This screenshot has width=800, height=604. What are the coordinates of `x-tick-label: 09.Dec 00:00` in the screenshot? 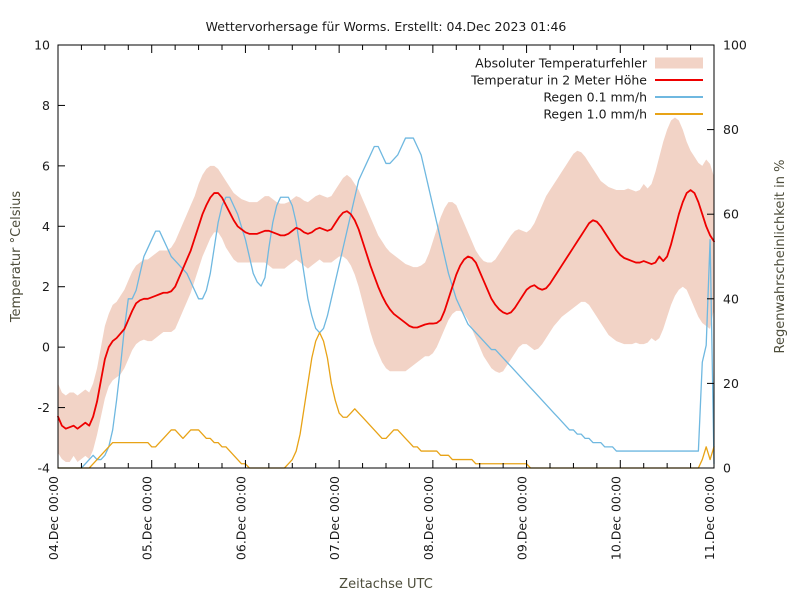 It's located at (522, 518).